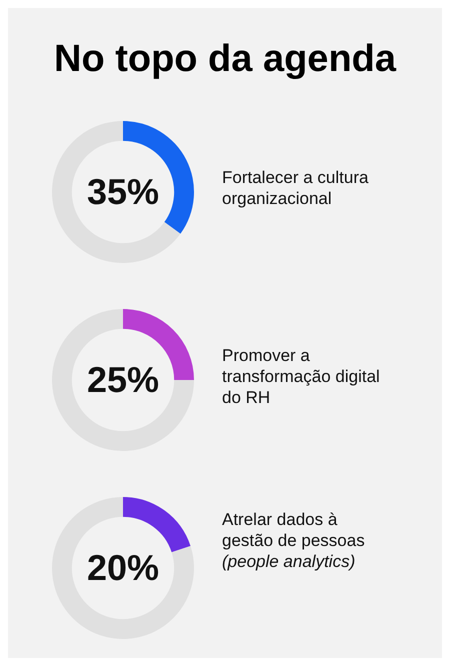 The height and width of the screenshot is (666, 450). I want to click on slice-label: Atrelar dados à gestão de pessoas (people analytics), so click(293, 540).